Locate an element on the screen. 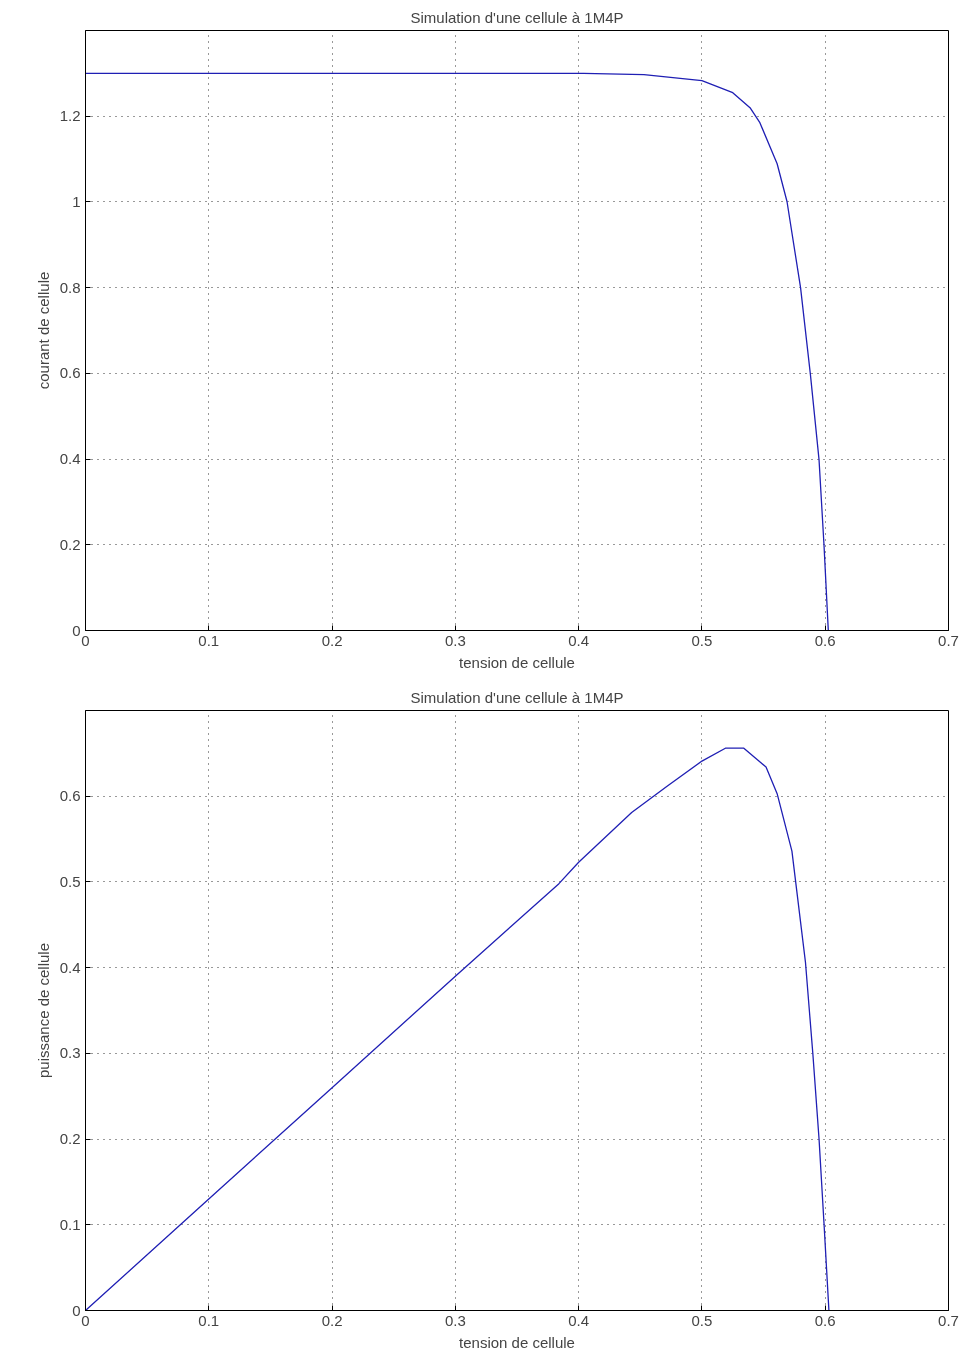 The image size is (972, 1372). y-tick-label: 0.8 is located at coordinates (70, 287).